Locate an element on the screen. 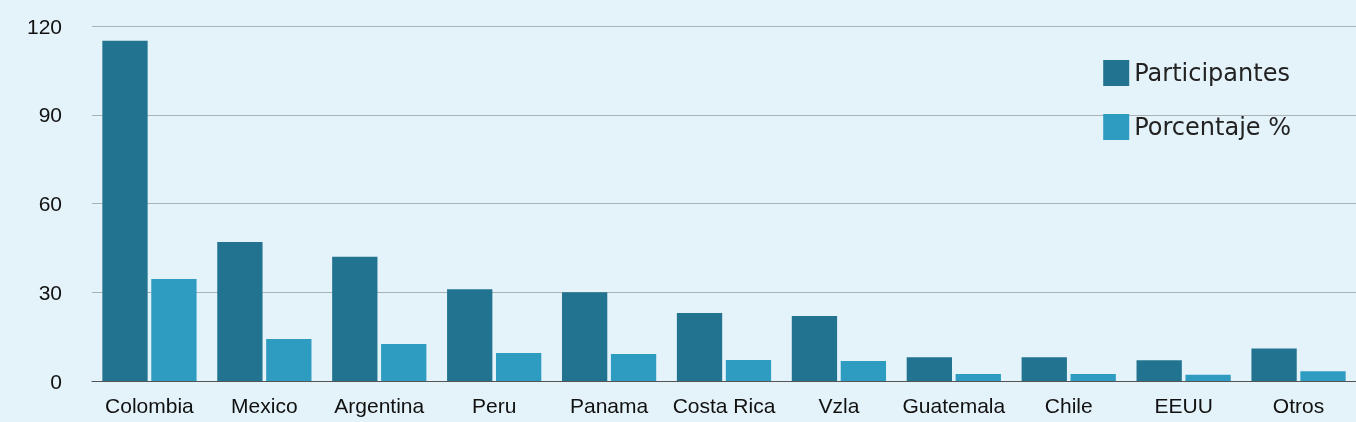 Image resolution: width=1356 pixels, height=422 pixels. y-tick-label: 0 is located at coordinates (56, 381).